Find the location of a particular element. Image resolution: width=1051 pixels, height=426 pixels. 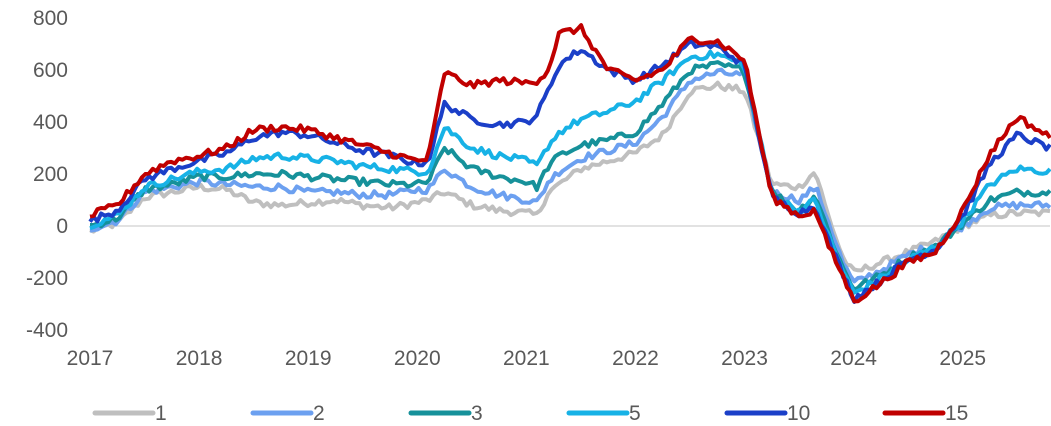

legend-label-3: 3 is located at coordinates (477, 413).